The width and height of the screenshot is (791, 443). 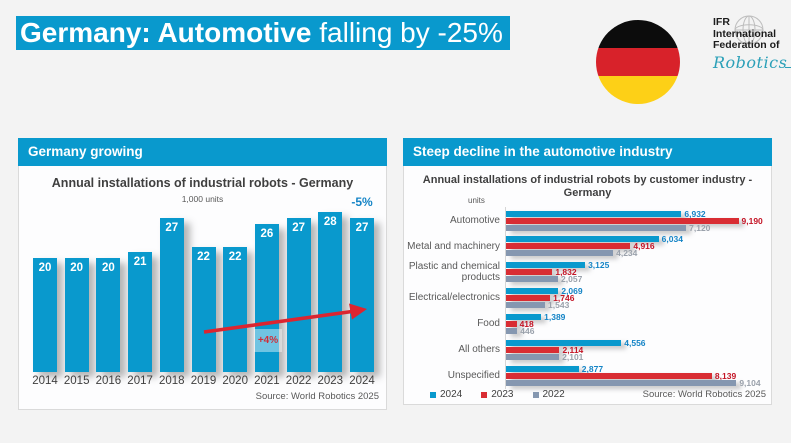 I want to click on bar-2023-food, so click(x=511, y=324).